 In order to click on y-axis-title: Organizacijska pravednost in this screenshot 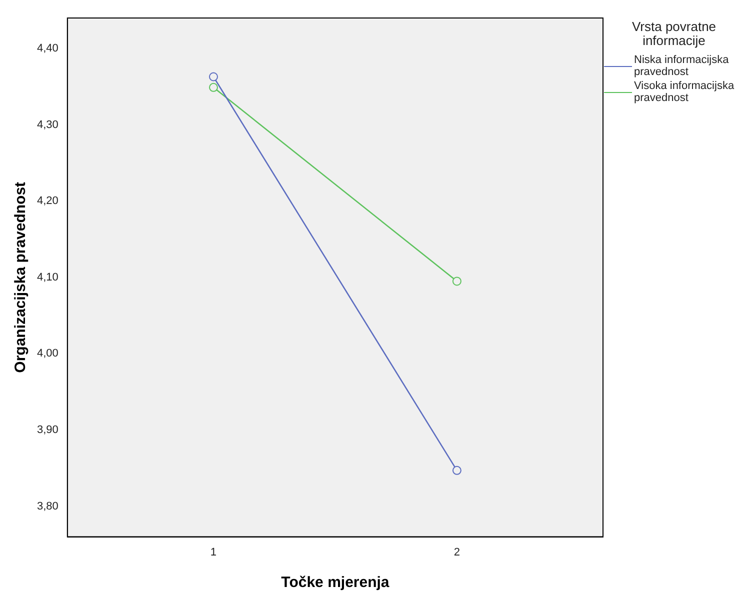, I will do `click(21, 277)`.